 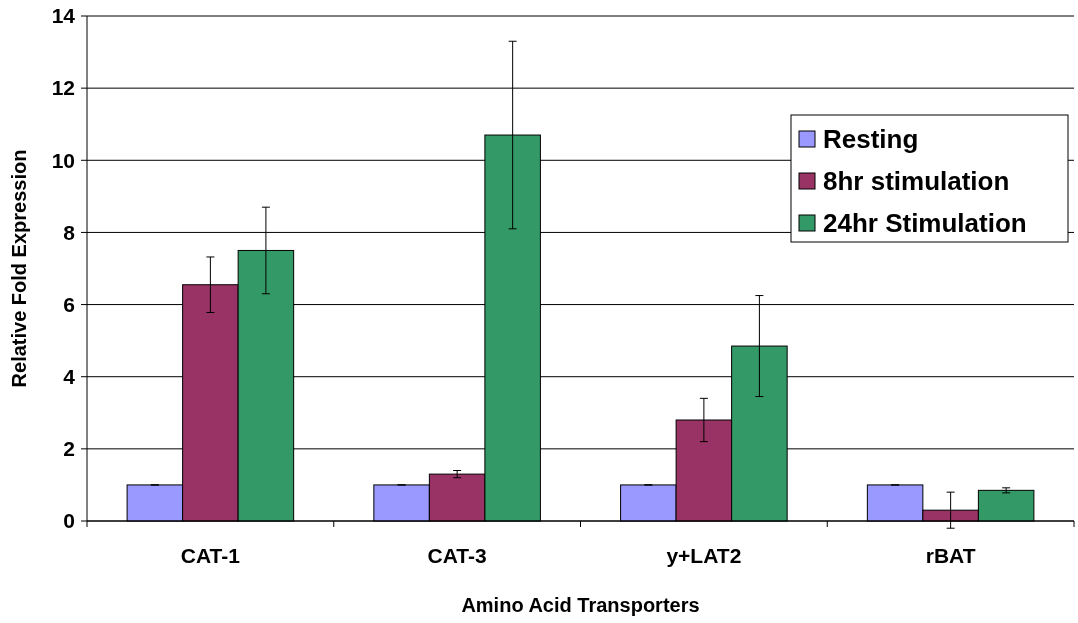 I want to click on x-tick-label: CAT-1, so click(x=210, y=555).